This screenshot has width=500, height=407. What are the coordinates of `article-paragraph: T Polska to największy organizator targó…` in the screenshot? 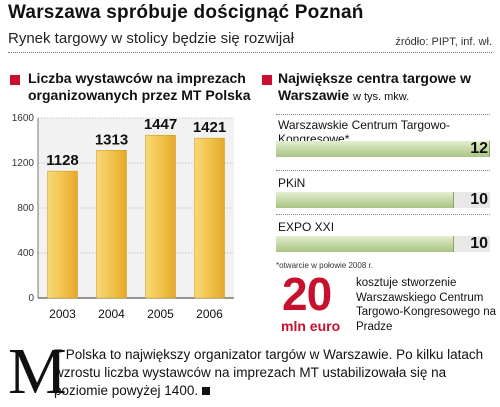 It's located at (274, 373).